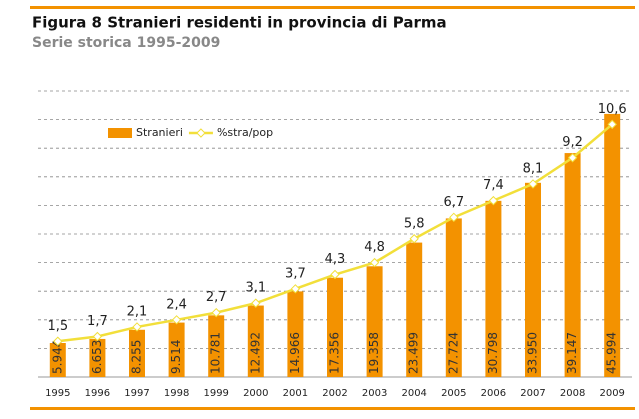 This screenshot has width=639, height=419. Describe the element at coordinates (413, 393) in the screenshot. I see `x-tick-label: 2004` at that location.